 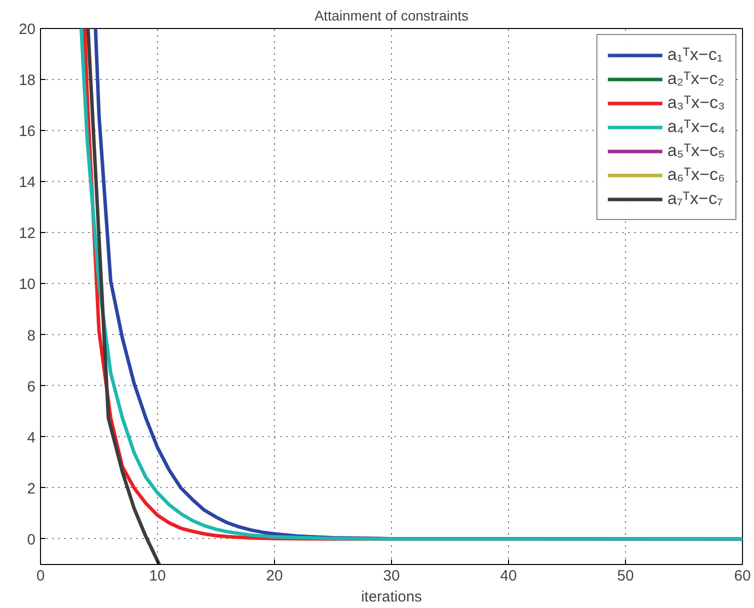 I want to click on x-axis-title: iterations, so click(x=391, y=597).